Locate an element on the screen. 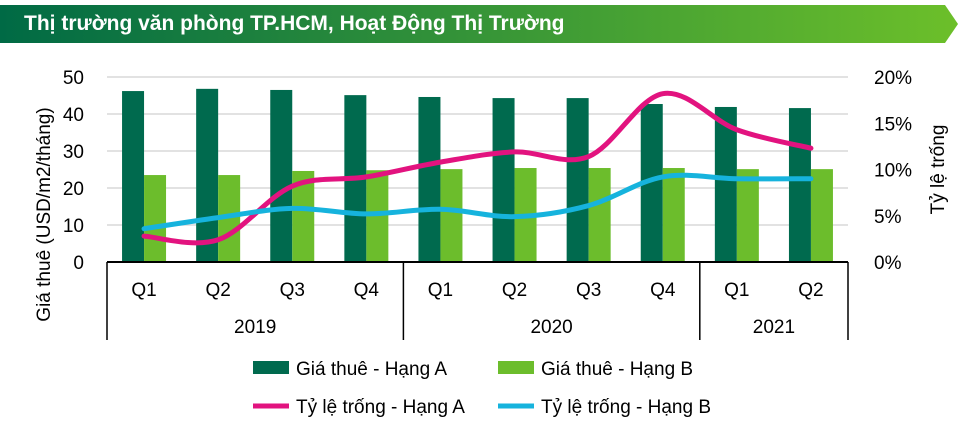  y2-tick-label: 0% is located at coordinates (888, 263).